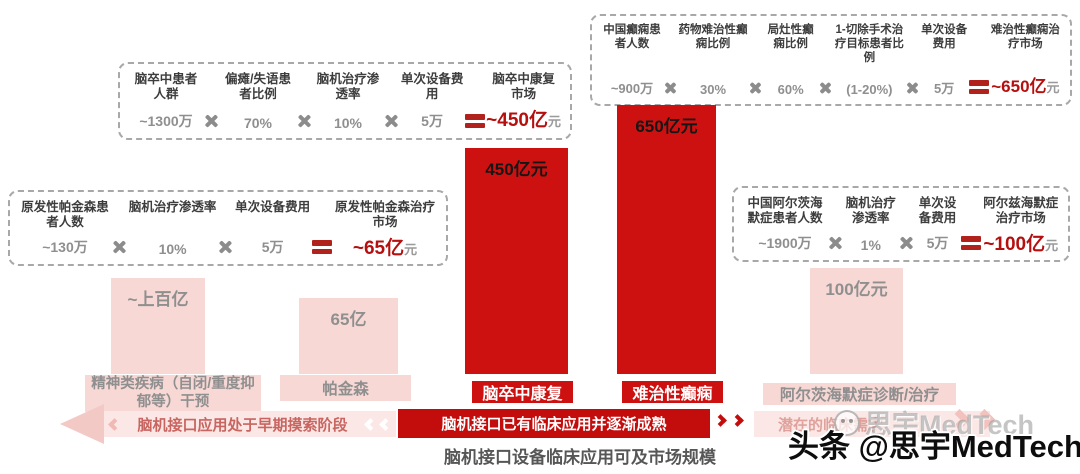 This screenshot has width=1080, height=474. Describe the element at coordinates (672, 392) in the screenshot. I see `category-epilepsy: 难治性癫痫` at that location.